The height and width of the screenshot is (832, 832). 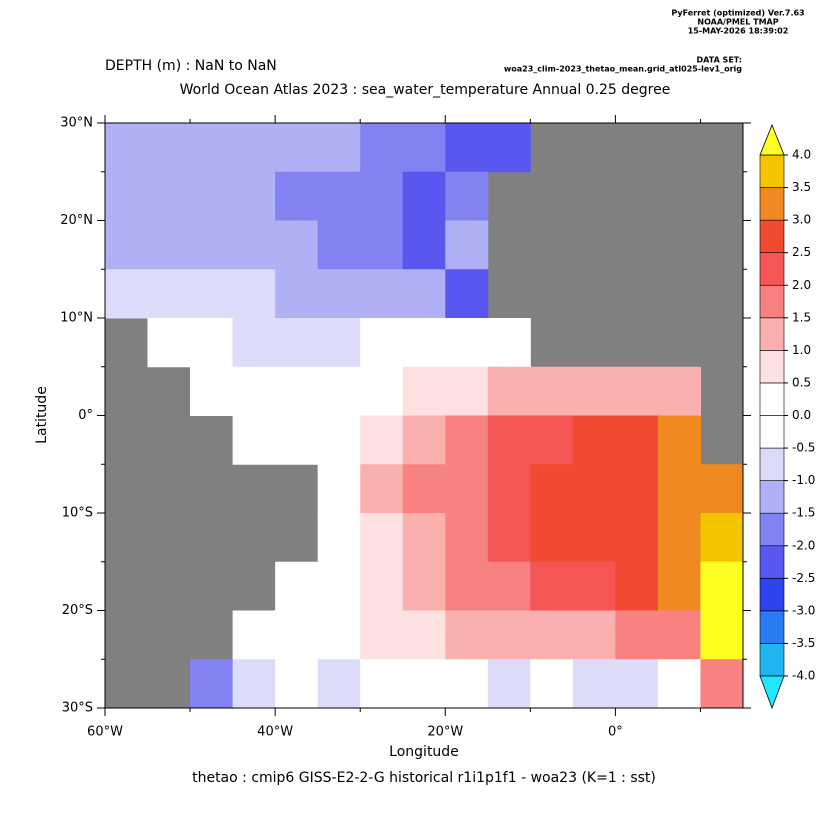 What do you see at coordinates (801, 155) in the screenshot?
I see `colorbar-label: 4.0` at bounding box center [801, 155].